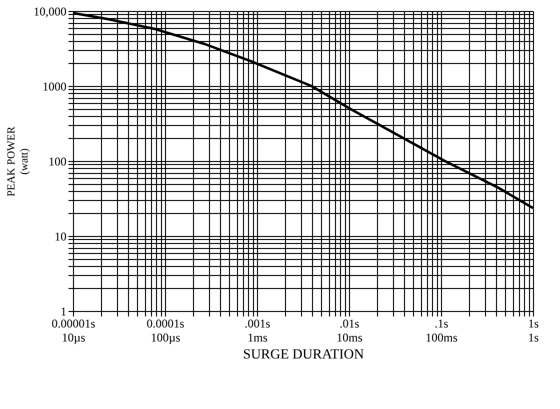  What do you see at coordinates (534, 337) in the screenshot?
I see `text: 1s` at bounding box center [534, 337].